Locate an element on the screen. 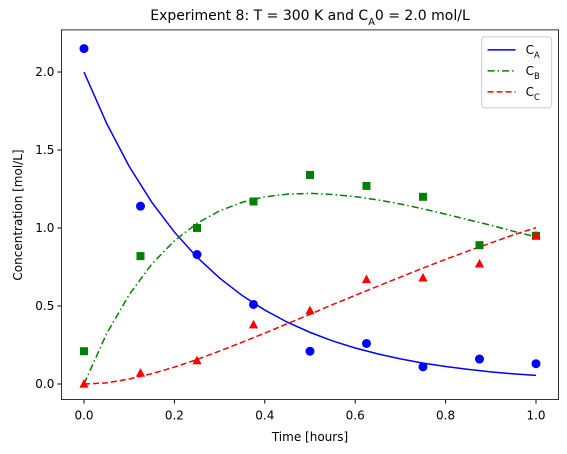 The height and width of the screenshot is (454, 567). y-tick-label: 1.0 is located at coordinates (44, 228).